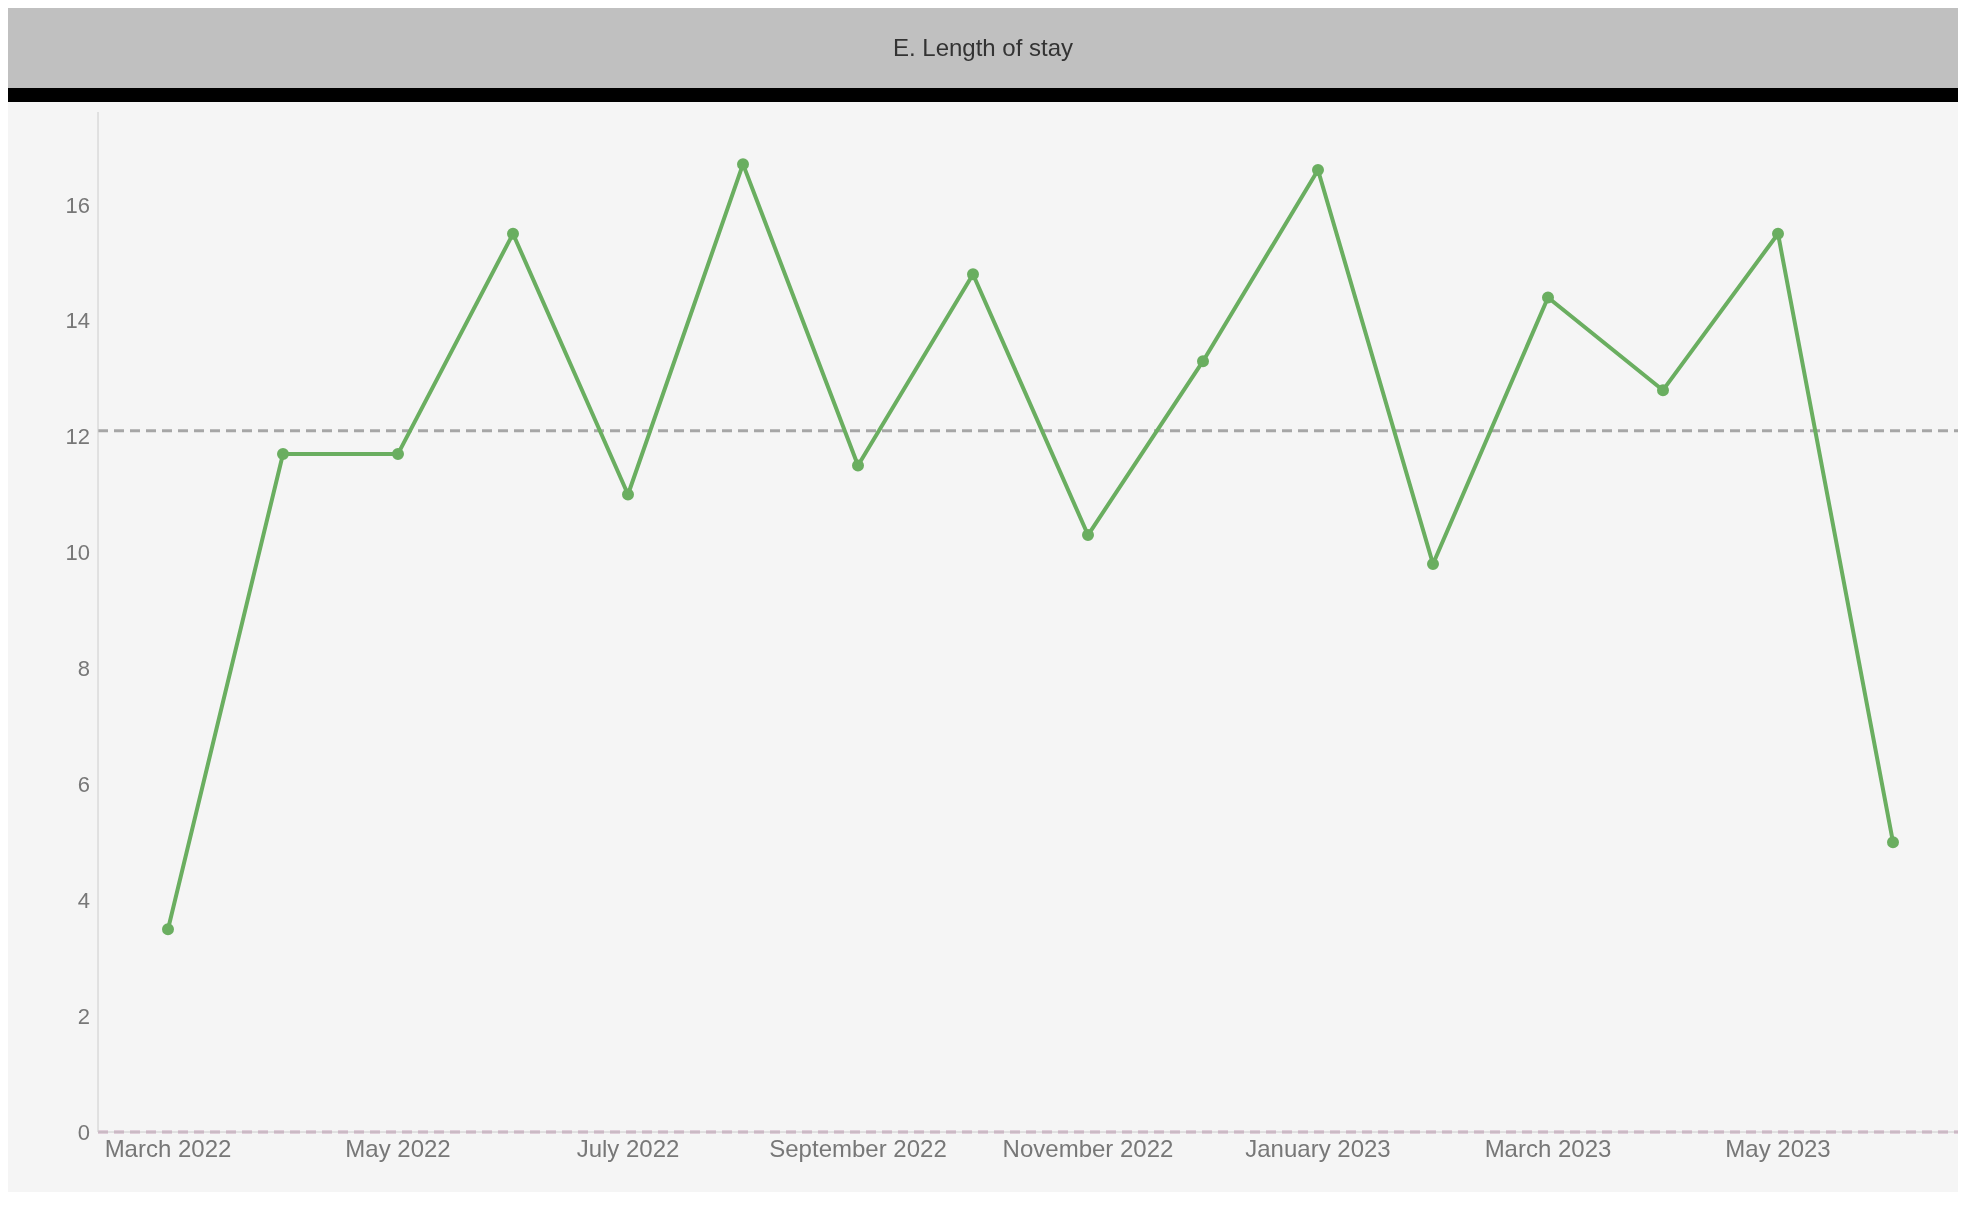 This screenshot has width=1969, height=1212. What do you see at coordinates (77, 321) in the screenshot?
I see `y-tick-label: 14` at bounding box center [77, 321].